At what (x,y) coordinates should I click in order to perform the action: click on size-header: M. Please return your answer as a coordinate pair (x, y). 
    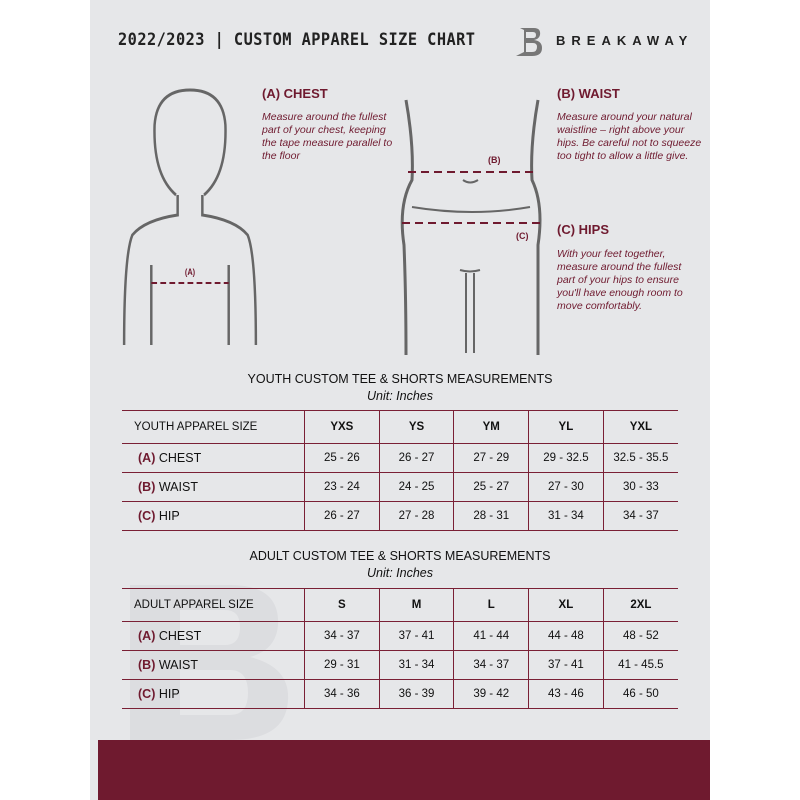
    Looking at the image, I should click on (416, 605).